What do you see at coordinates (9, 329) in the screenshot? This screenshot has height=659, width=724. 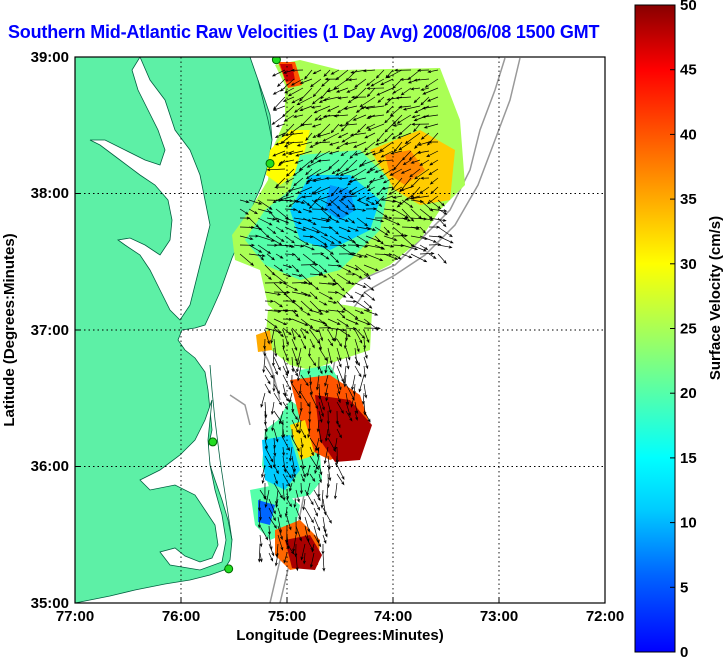 I see `y-axis-label: Latitude (Degrees:Minutes)` at bounding box center [9, 329].